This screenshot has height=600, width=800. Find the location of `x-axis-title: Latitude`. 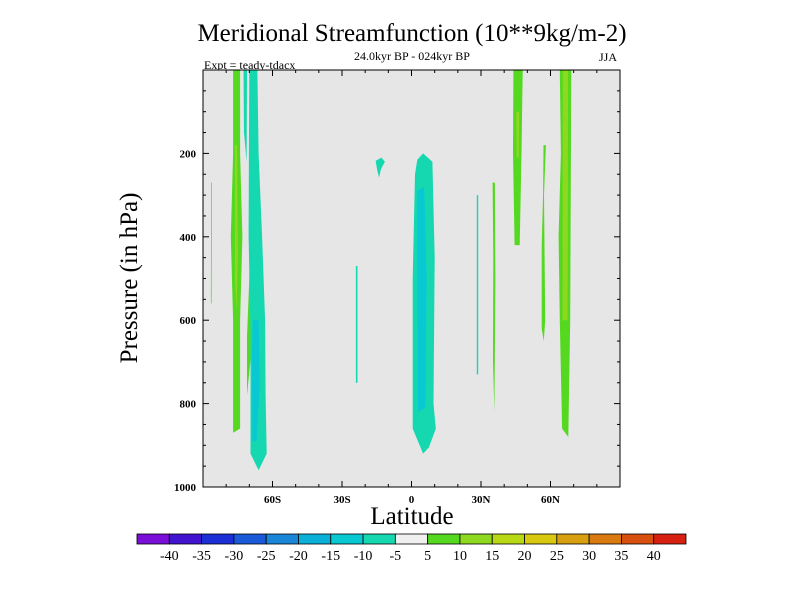

x-axis-title: Latitude is located at coordinates (411, 516).